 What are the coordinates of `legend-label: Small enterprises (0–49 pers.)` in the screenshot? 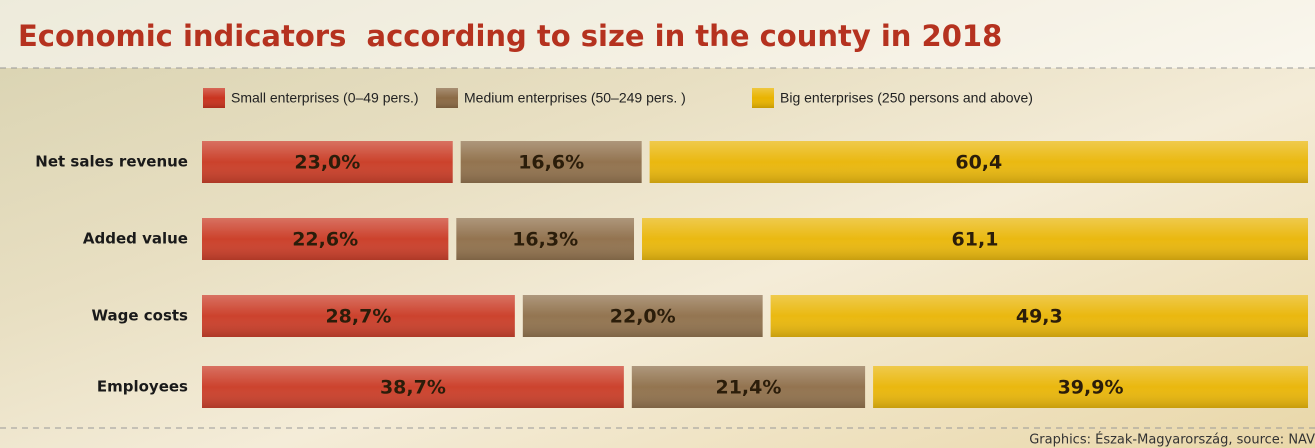 It's located at (325, 98).